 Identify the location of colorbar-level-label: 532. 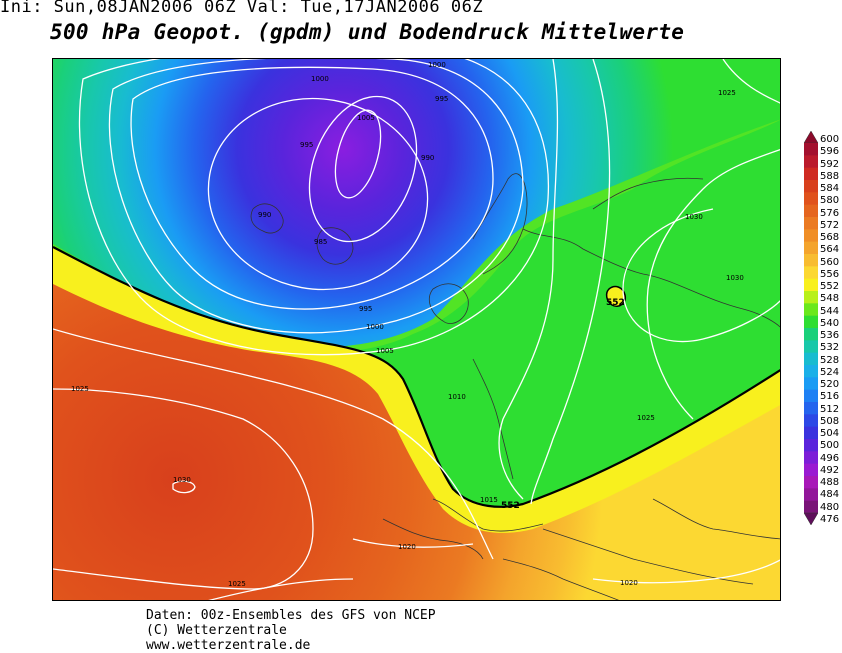
(830, 348).